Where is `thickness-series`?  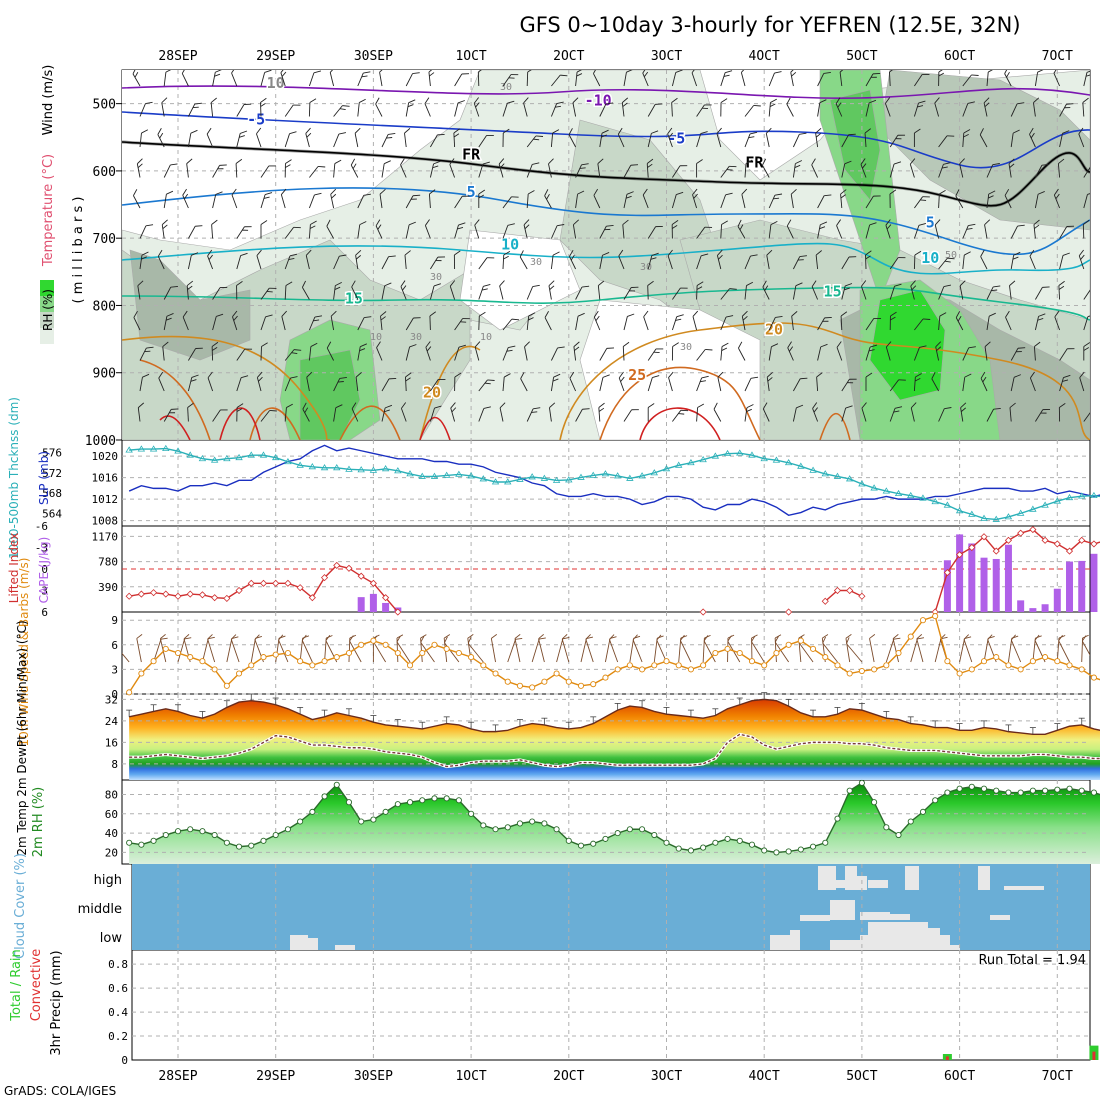
thickness-series is located at coordinates (614, 484).